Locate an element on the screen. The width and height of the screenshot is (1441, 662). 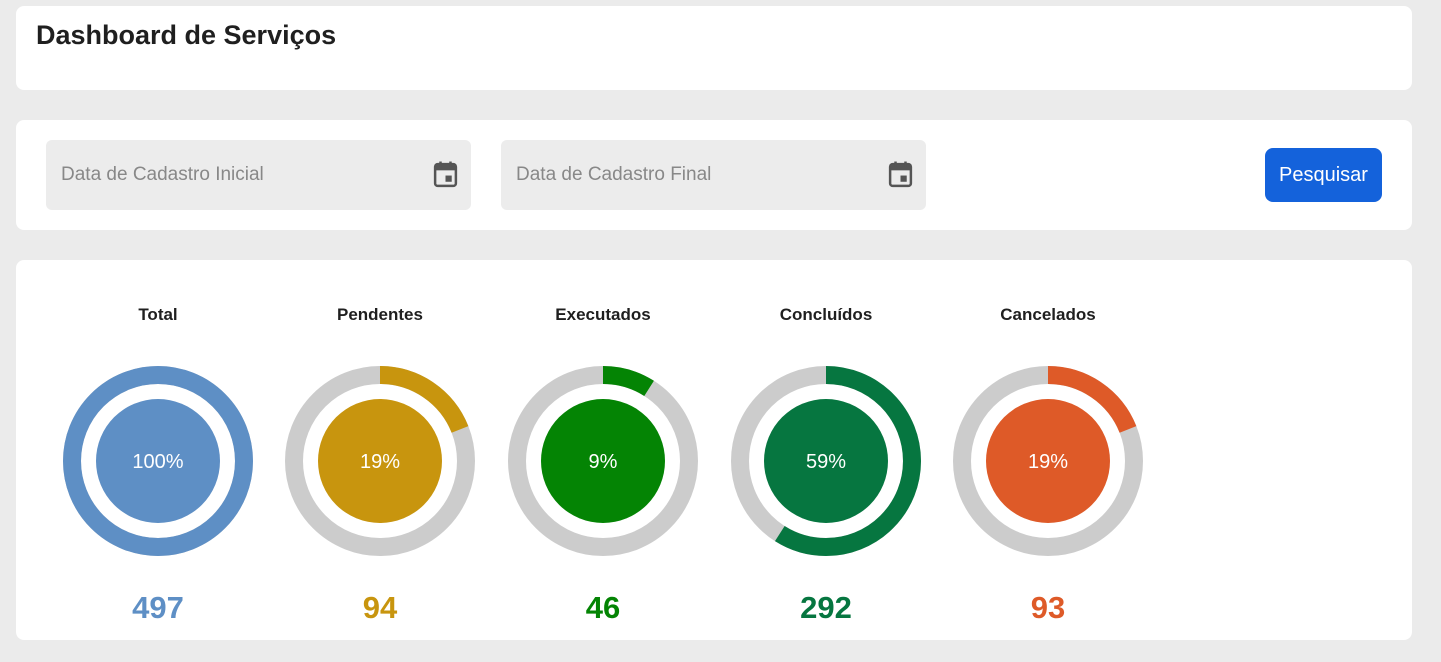
stat-executados: Executados 9% 46 is located at coordinates (603, 465).